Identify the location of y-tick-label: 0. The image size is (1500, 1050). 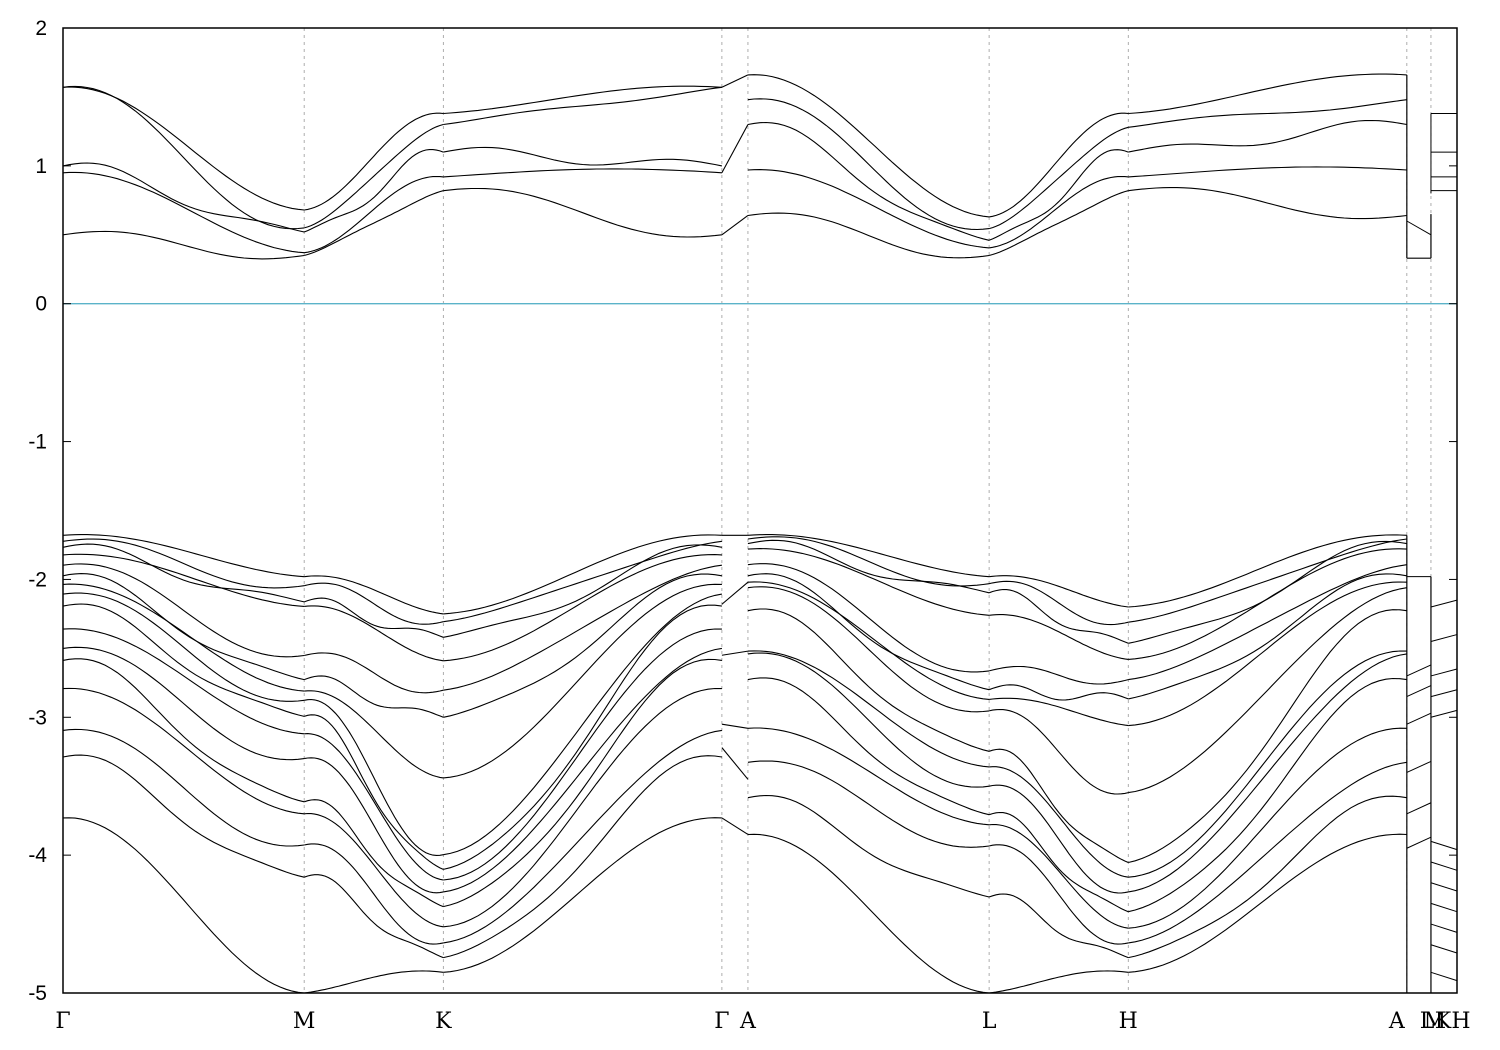
(41, 304).